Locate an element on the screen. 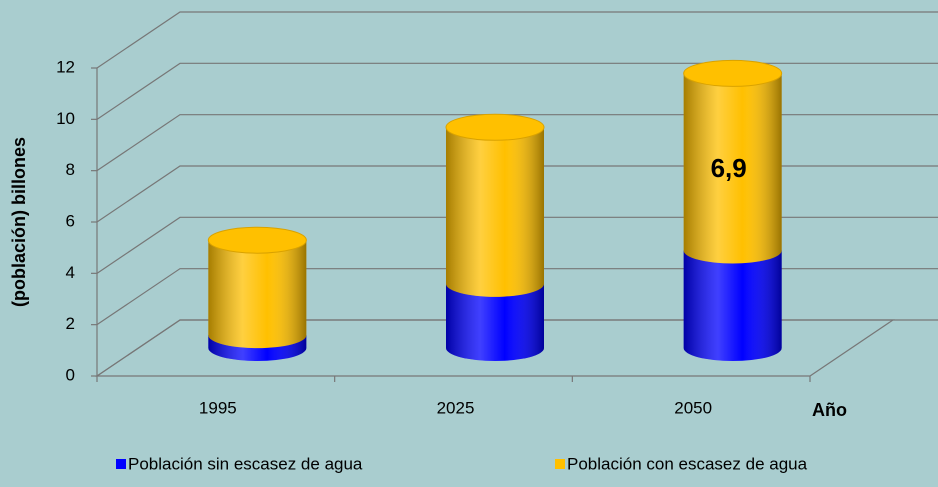  y-tick-label: 8 is located at coordinates (70, 169).